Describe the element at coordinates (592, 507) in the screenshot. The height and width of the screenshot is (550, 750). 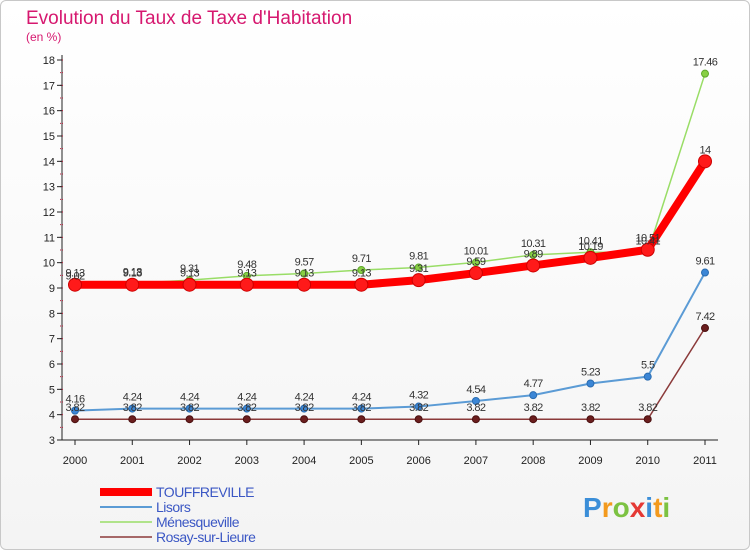
I see `logo-letter: P` at that location.